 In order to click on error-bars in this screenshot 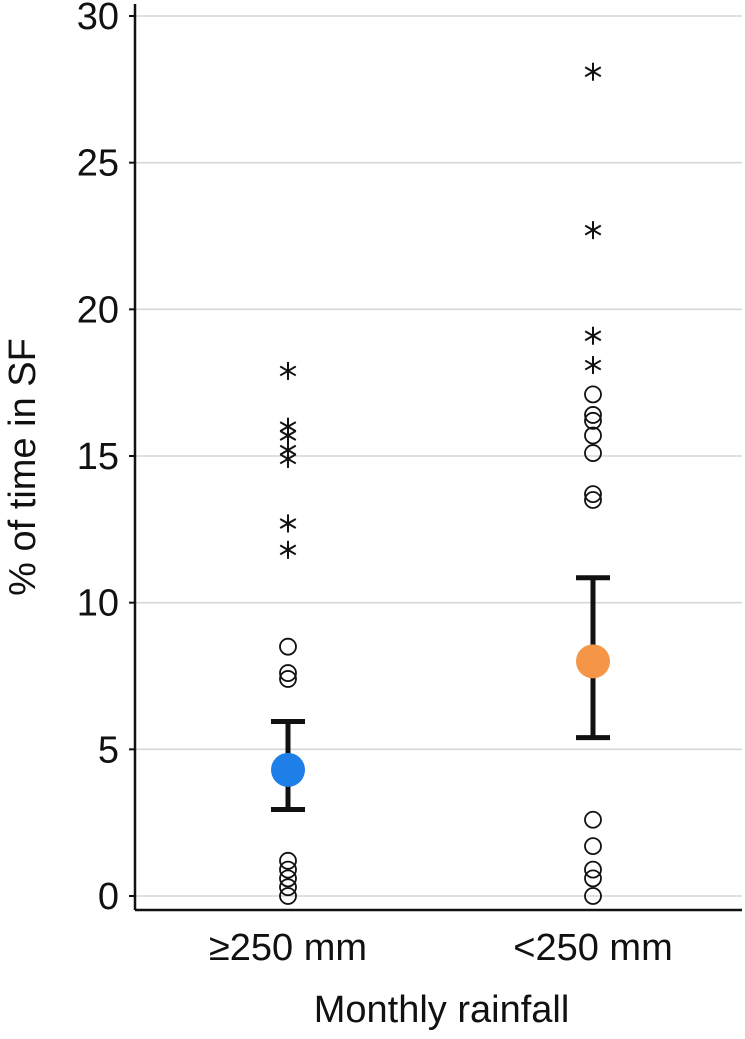, I will do `click(440, 693)`.